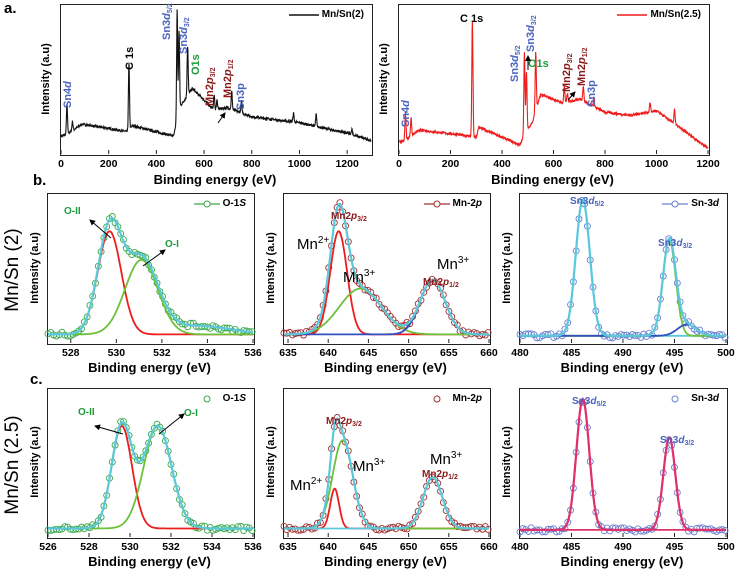 This screenshot has width=738, height=573. What do you see at coordinates (520, 547) in the screenshot?
I see `x-tick-label: 480` at bounding box center [520, 547].